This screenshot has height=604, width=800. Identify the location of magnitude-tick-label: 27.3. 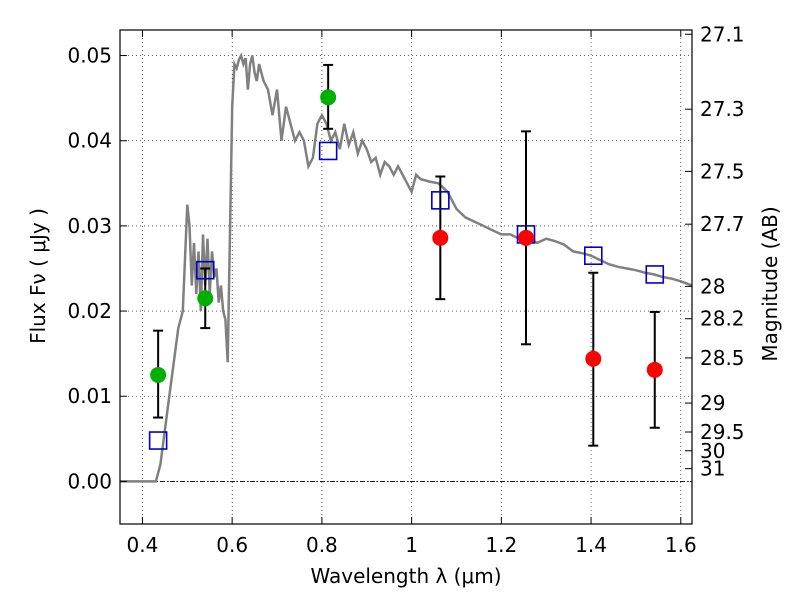
(722, 109).